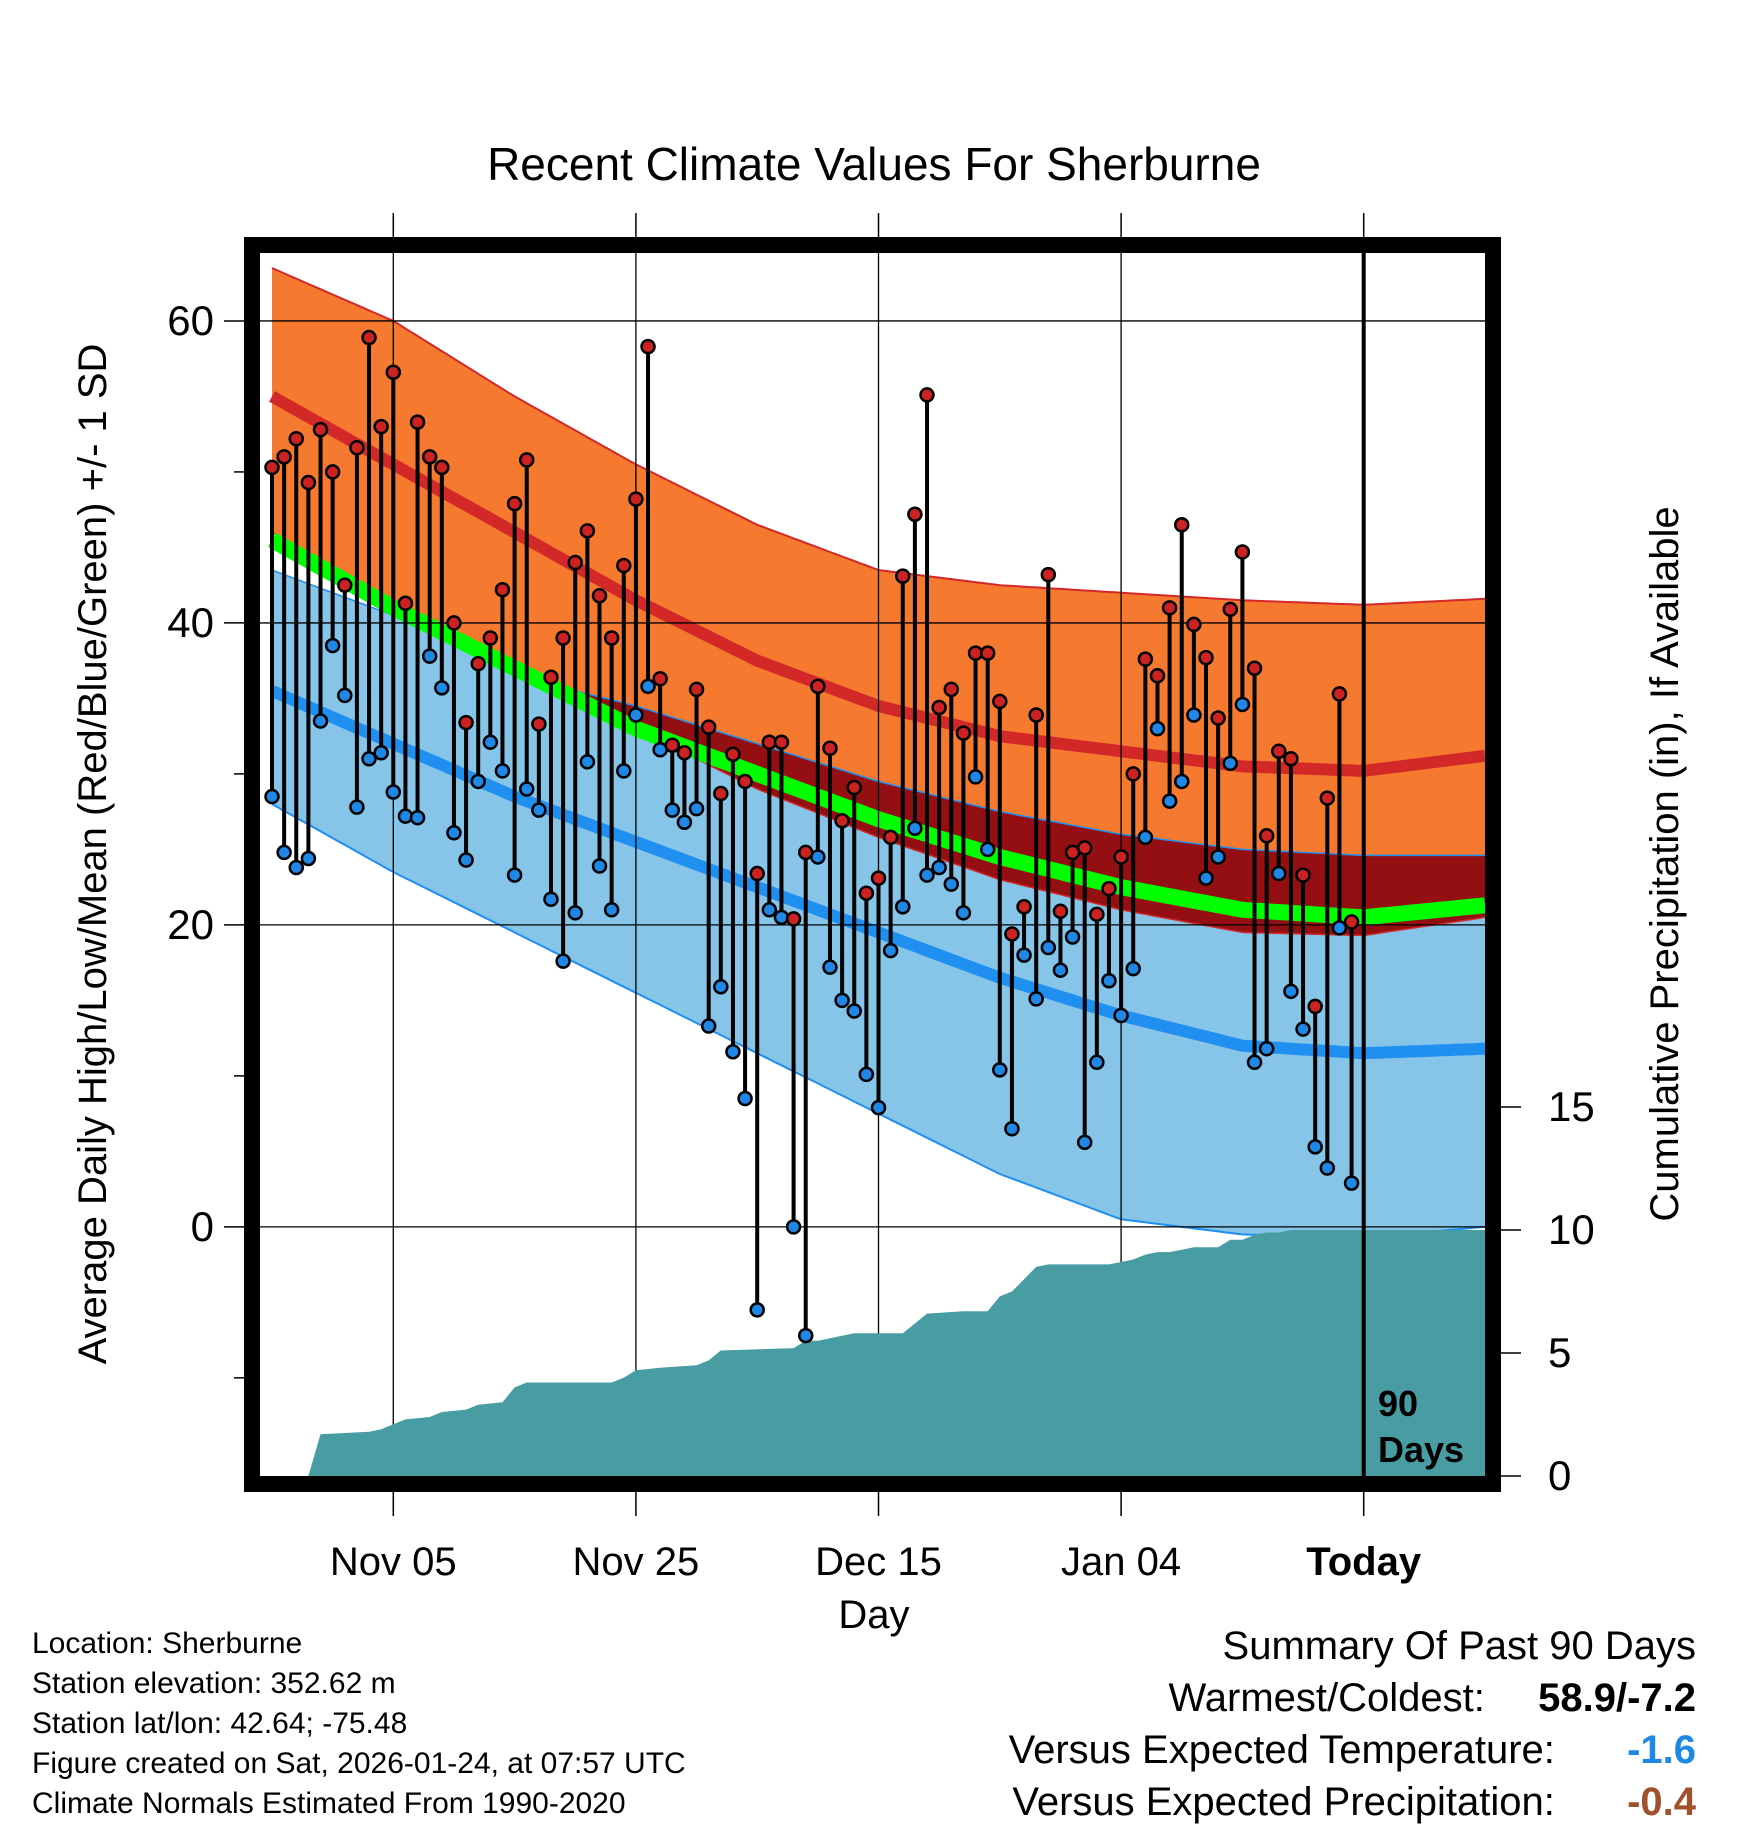 The width and height of the screenshot is (1748, 1828). What do you see at coordinates (190, 622) in the screenshot?
I see `y-tick-label: 40` at bounding box center [190, 622].